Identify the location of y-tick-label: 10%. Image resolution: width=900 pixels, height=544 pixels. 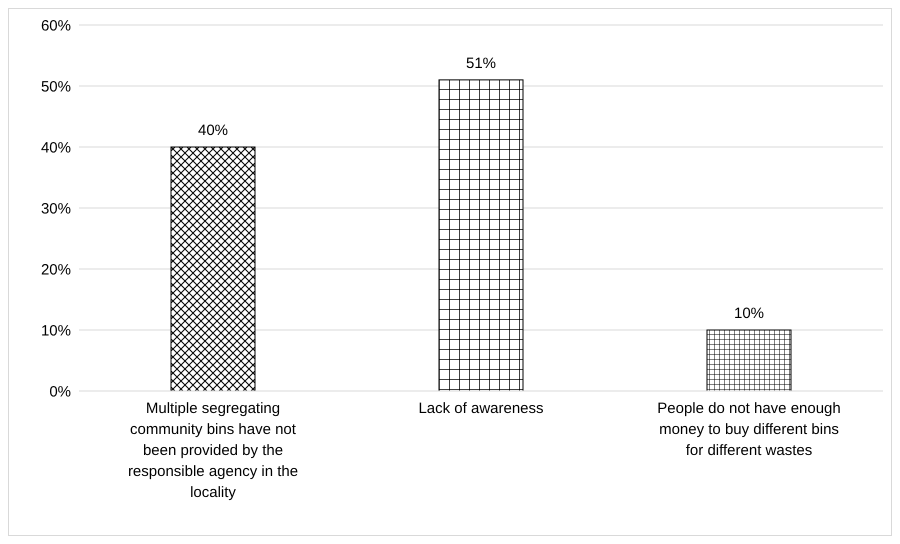
(55, 331).